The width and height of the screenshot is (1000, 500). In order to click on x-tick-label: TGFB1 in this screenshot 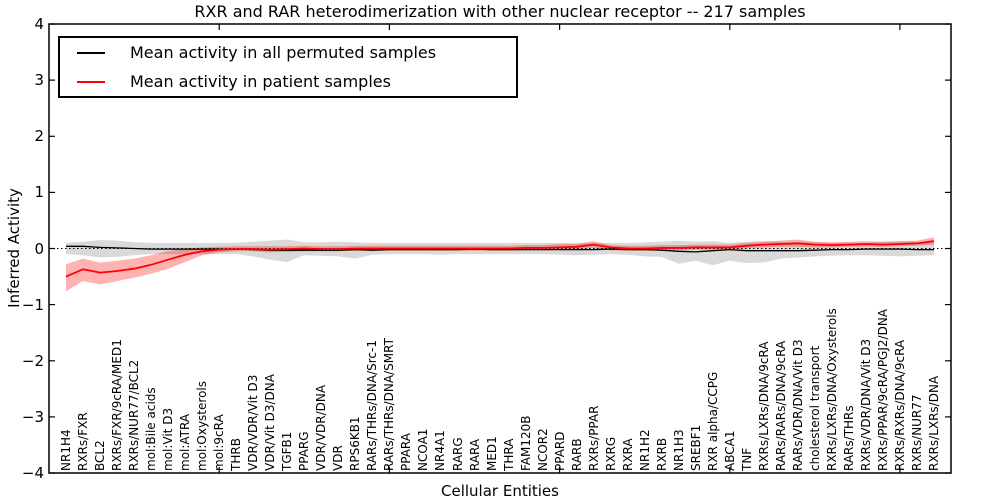, I will do `click(287, 451)`.